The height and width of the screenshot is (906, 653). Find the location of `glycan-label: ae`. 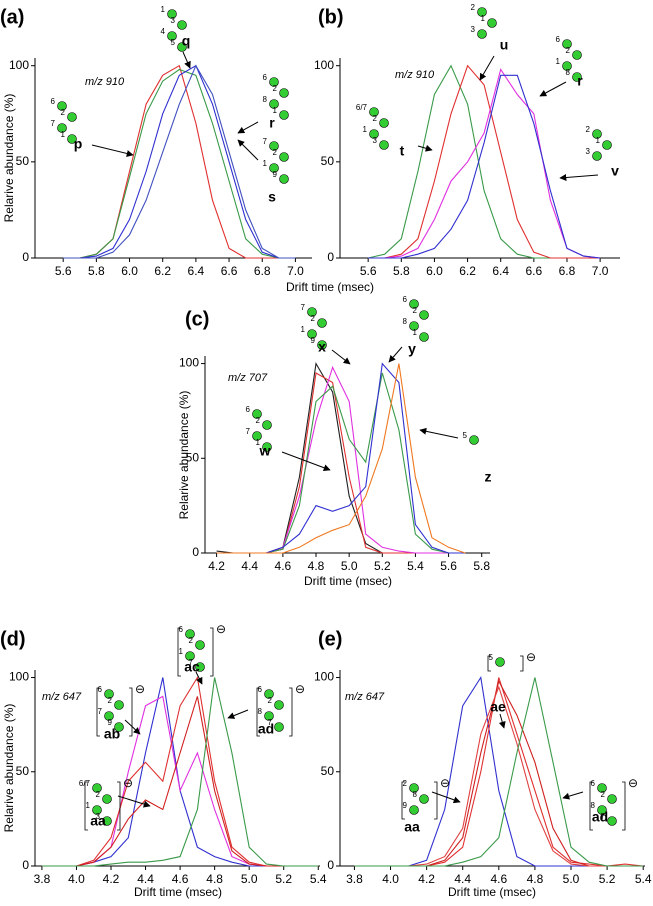

glycan-label: ae is located at coordinates (498, 707).